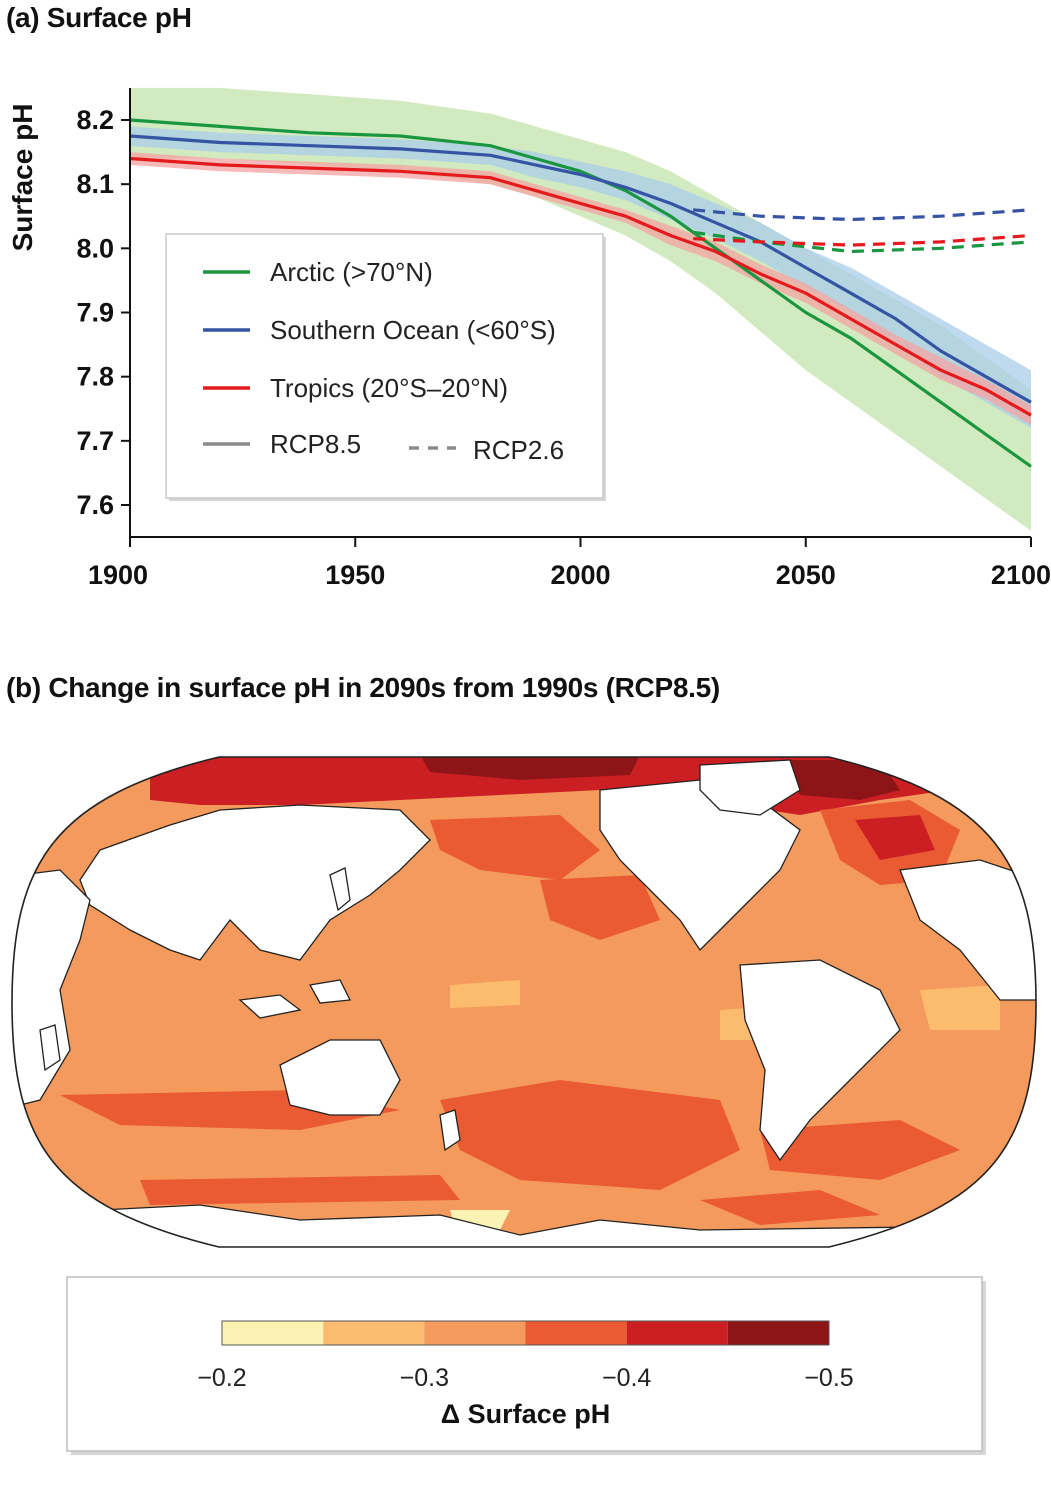  I want to click on colorbar: −0.2 −0.3 −0.4 −0.5 Δ Surface pH, so click(526, 1365).